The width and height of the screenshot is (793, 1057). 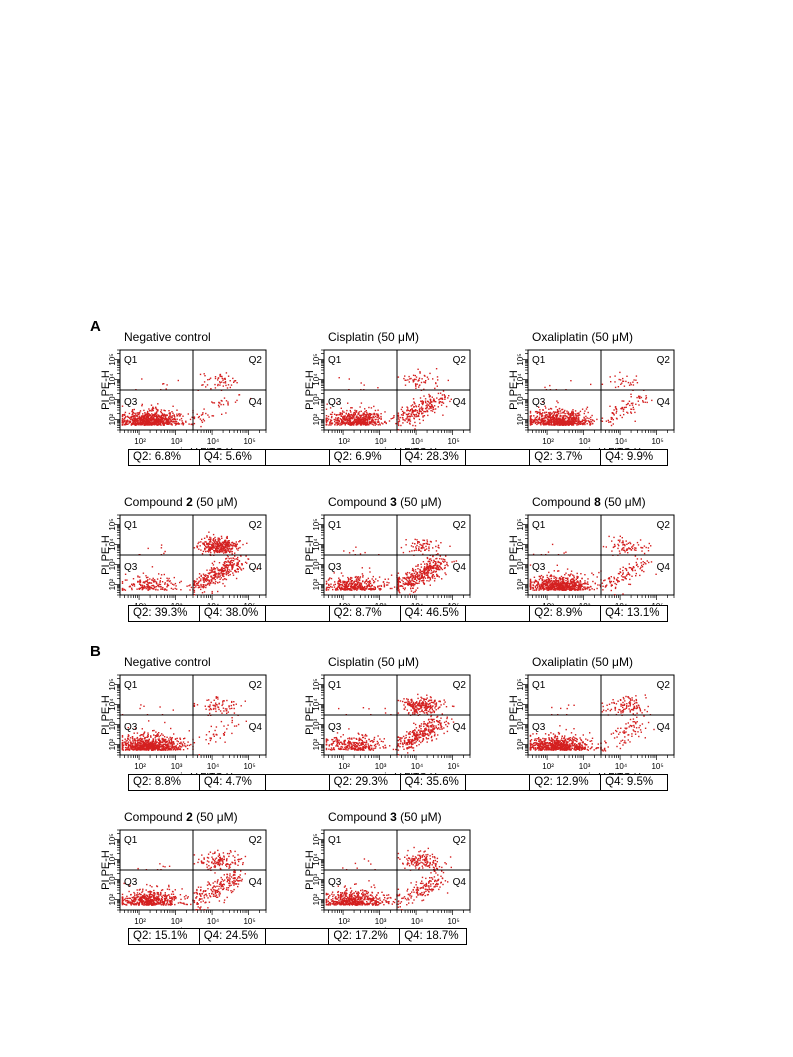 What do you see at coordinates (310, 390) in the screenshot?
I see `y-axis-label: PI PE-H` at bounding box center [310, 390].